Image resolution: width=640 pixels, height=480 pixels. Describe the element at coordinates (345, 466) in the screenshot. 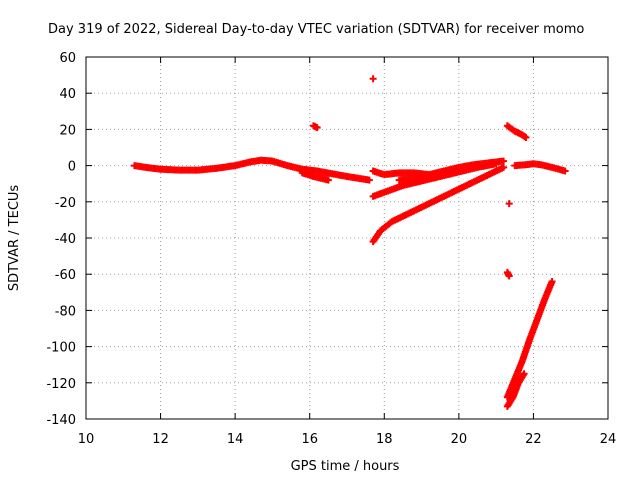

I see `x-axis-label: GPS time / hours` at that location.